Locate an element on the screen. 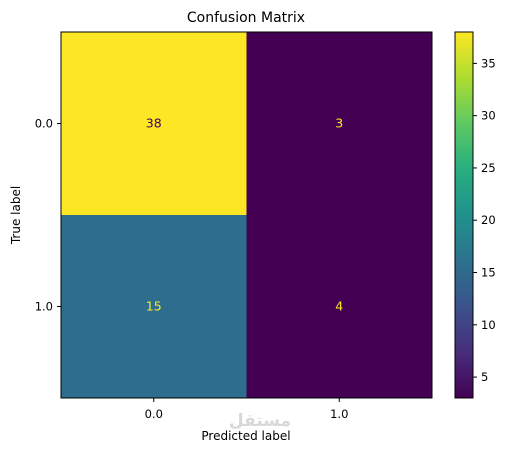  colorbar-tick-label: 15 is located at coordinates (488, 273).